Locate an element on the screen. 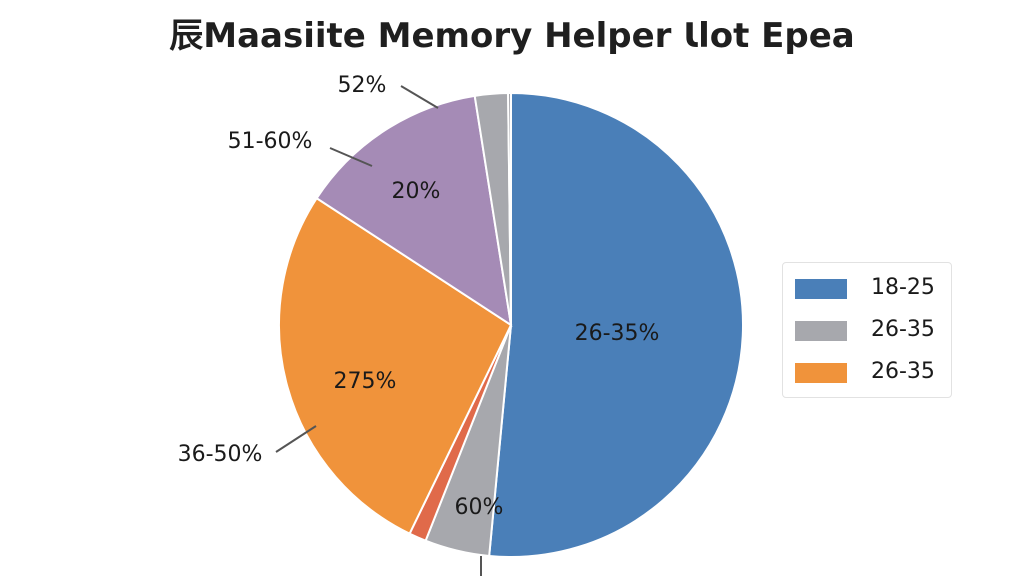 Image resolution: width=1024 pixels, height=576 pixels. slice-outer-label: 52% is located at coordinates (362, 85).